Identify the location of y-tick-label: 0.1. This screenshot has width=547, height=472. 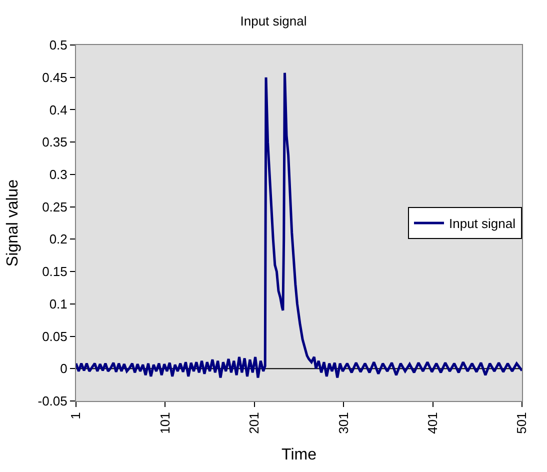
(58, 304).